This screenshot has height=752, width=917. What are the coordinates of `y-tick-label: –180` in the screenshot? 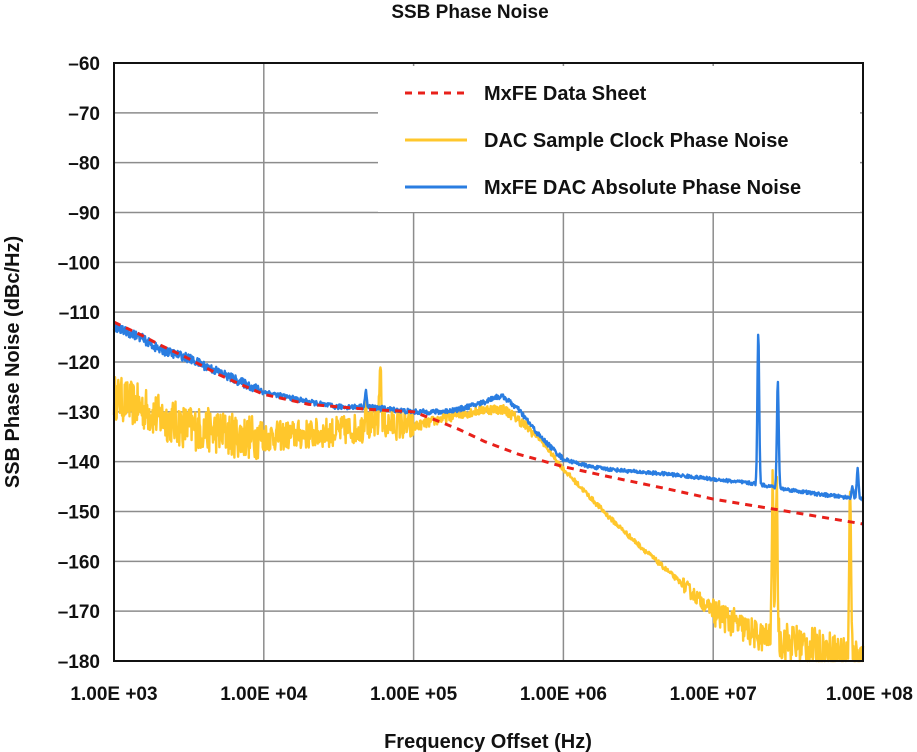 It's located at (79, 662).